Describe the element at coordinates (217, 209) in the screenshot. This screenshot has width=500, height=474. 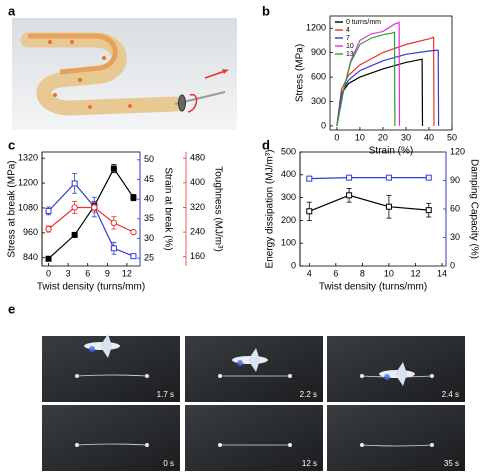
I see `y3-axis-title: Toughness (MJ/m³)` at that location.